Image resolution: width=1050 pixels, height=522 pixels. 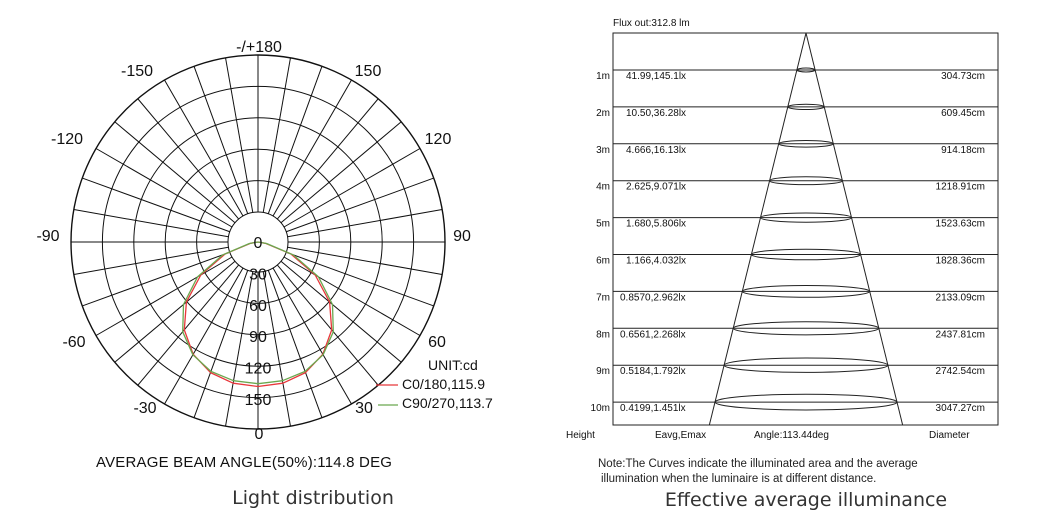 I want to click on row-diameter: 3047.27cm, so click(x=960, y=408).